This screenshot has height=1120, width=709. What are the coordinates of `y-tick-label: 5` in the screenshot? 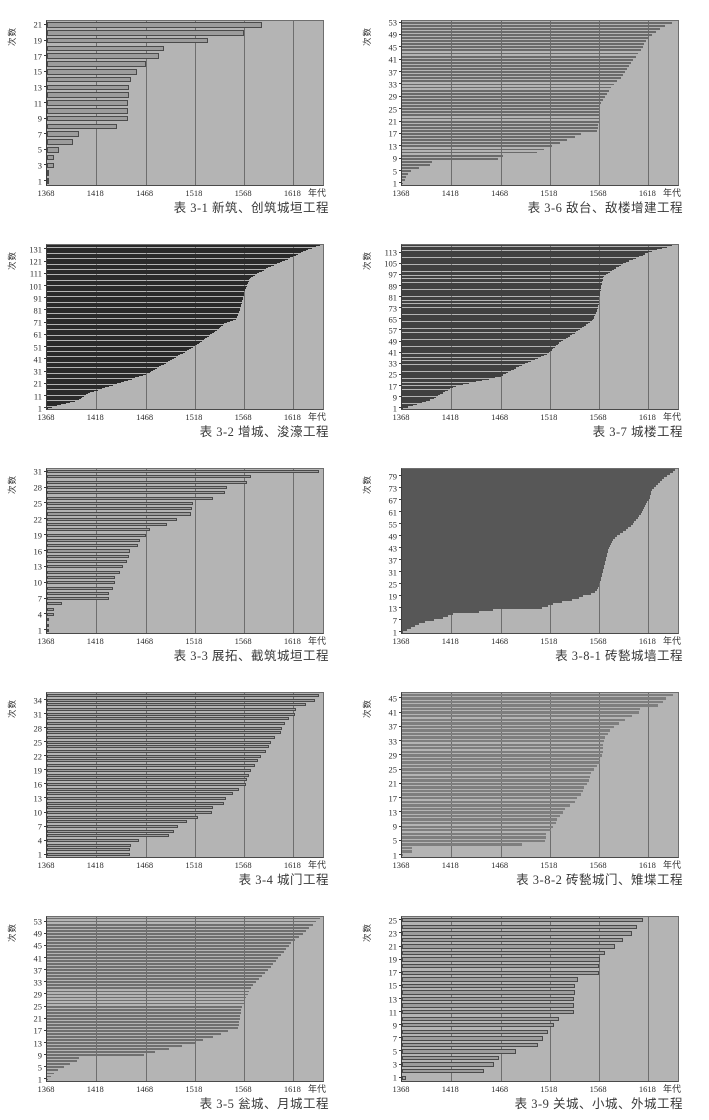 It's located at (394, 1051).